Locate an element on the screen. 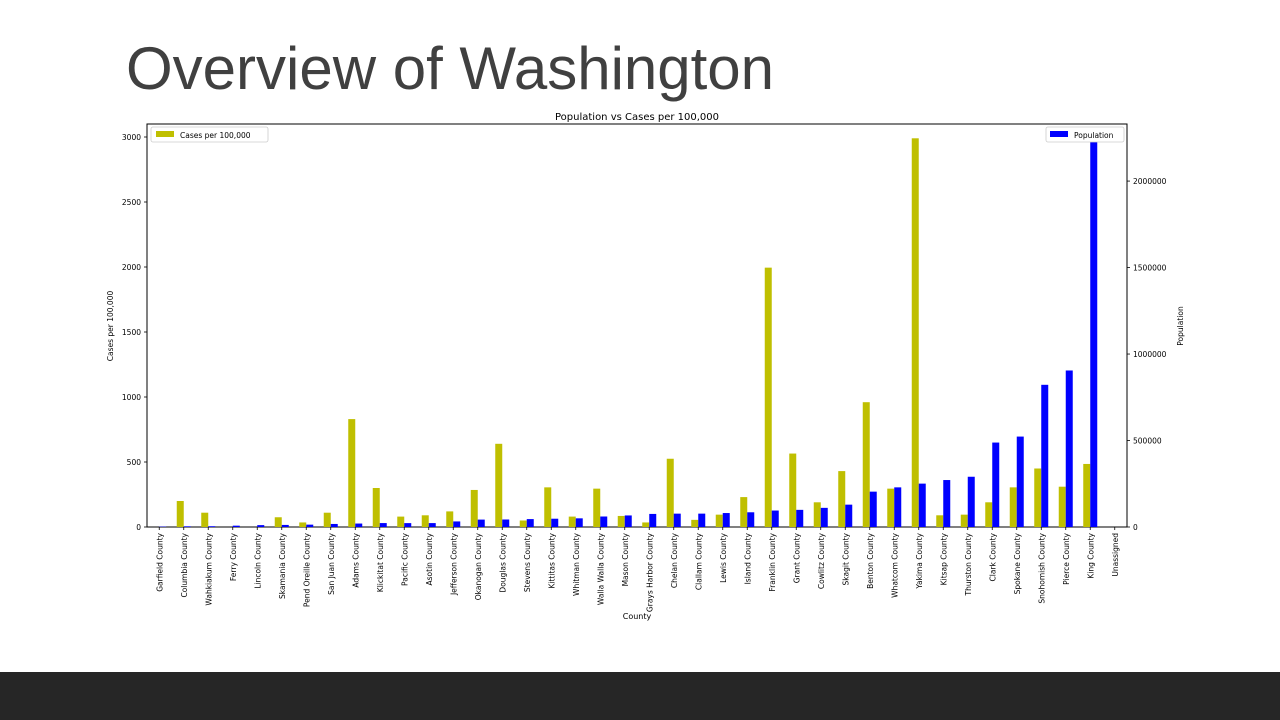 The height and width of the screenshot is (720, 1280). x-tick-label: Pierce County is located at coordinates (1066, 558).